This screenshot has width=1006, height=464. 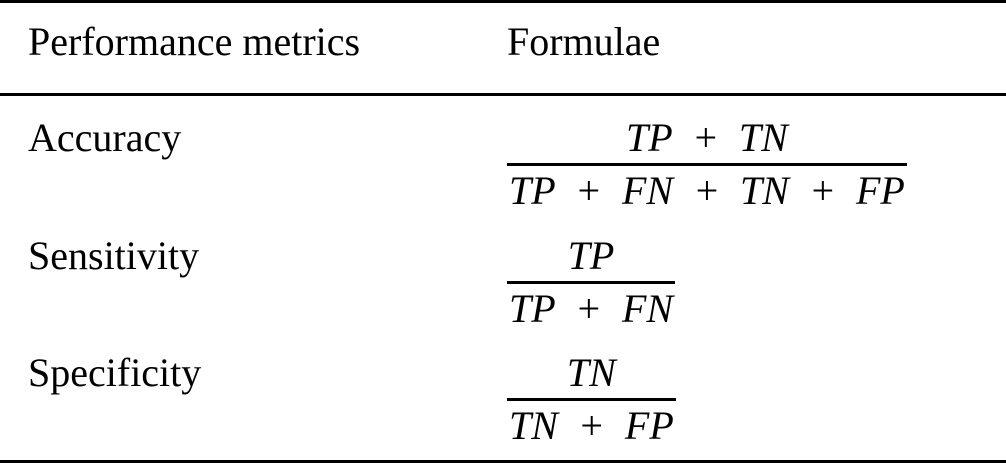 I want to click on formula: TN TN + FP, so click(x=591, y=399).